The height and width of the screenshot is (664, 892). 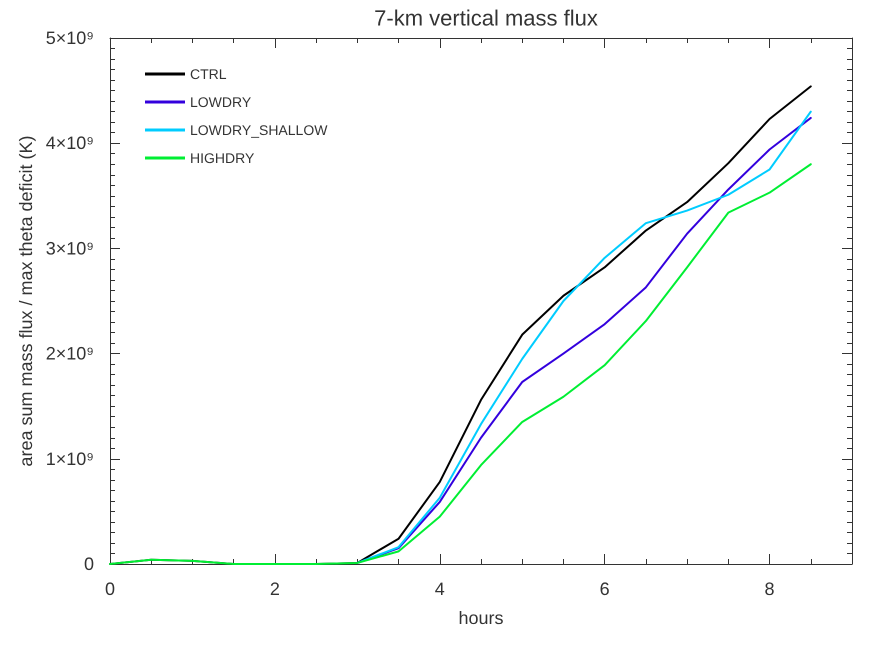 I want to click on x-tick-label: 2, so click(x=275, y=589).